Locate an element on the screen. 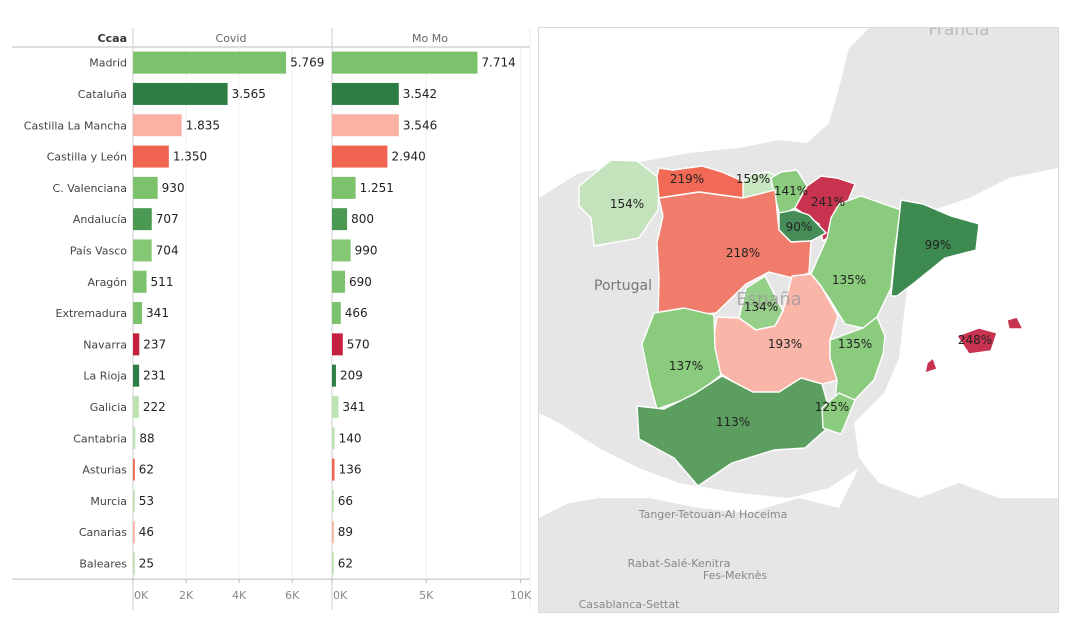  covid-value-label: 930 is located at coordinates (173, 188).